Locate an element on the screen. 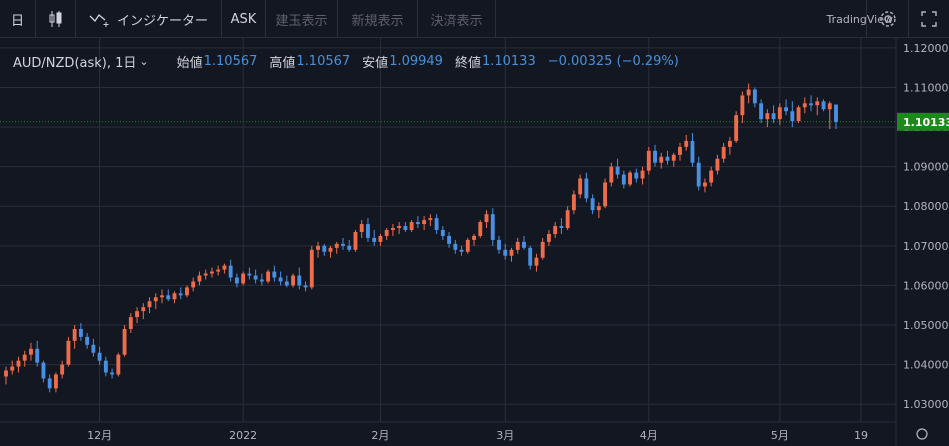  close-label: 終値 is located at coordinates (467, 63).